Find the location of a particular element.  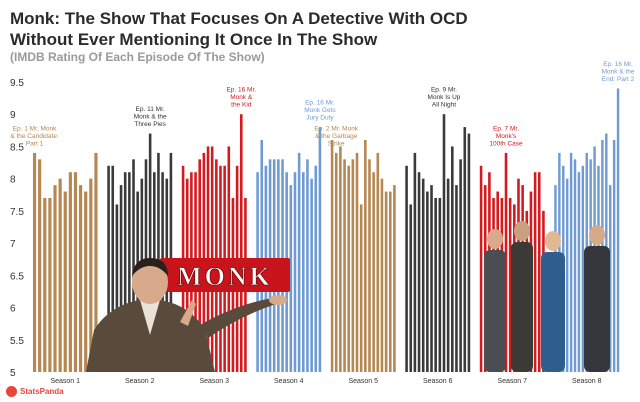

annotation-label: 100th Case is located at coordinates (506, 143).